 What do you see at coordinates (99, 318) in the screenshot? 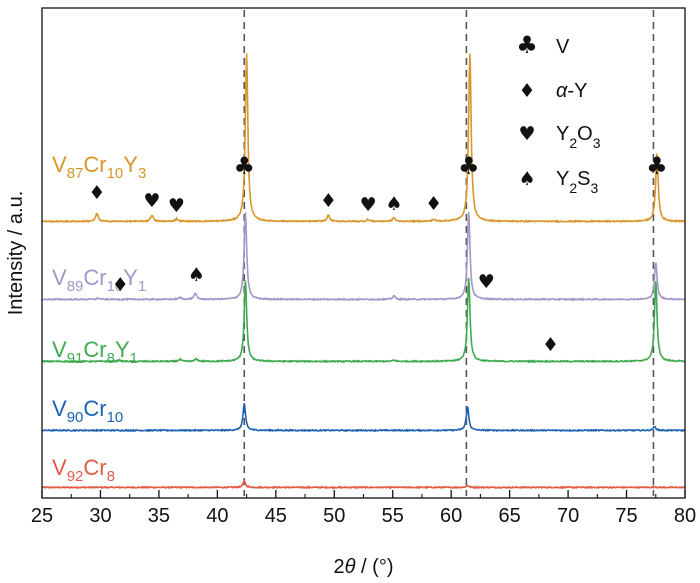
I see `series-labels: V92Cr8 V90Cr10 V91Cr8Y1 V89Cr10Y1 V87Cr10Y3` at bounding box center [99, 318].